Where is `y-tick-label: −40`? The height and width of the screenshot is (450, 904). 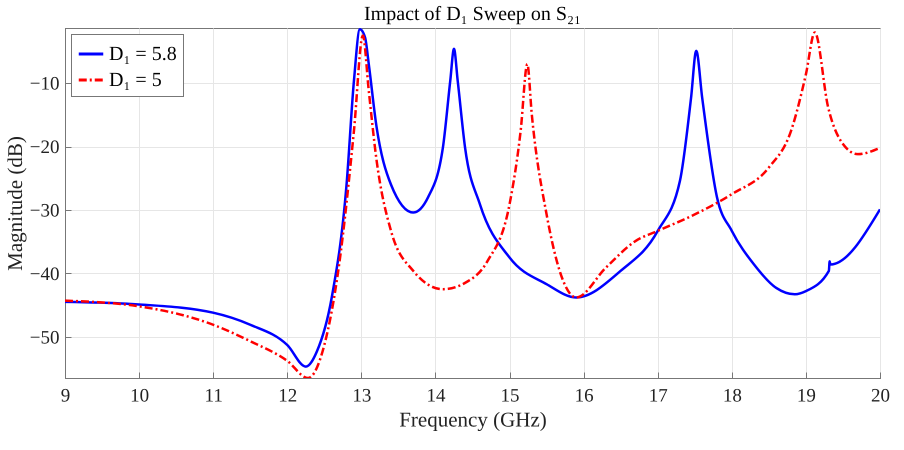
y-tick-label: −40 is located at coordinates (45, 274).